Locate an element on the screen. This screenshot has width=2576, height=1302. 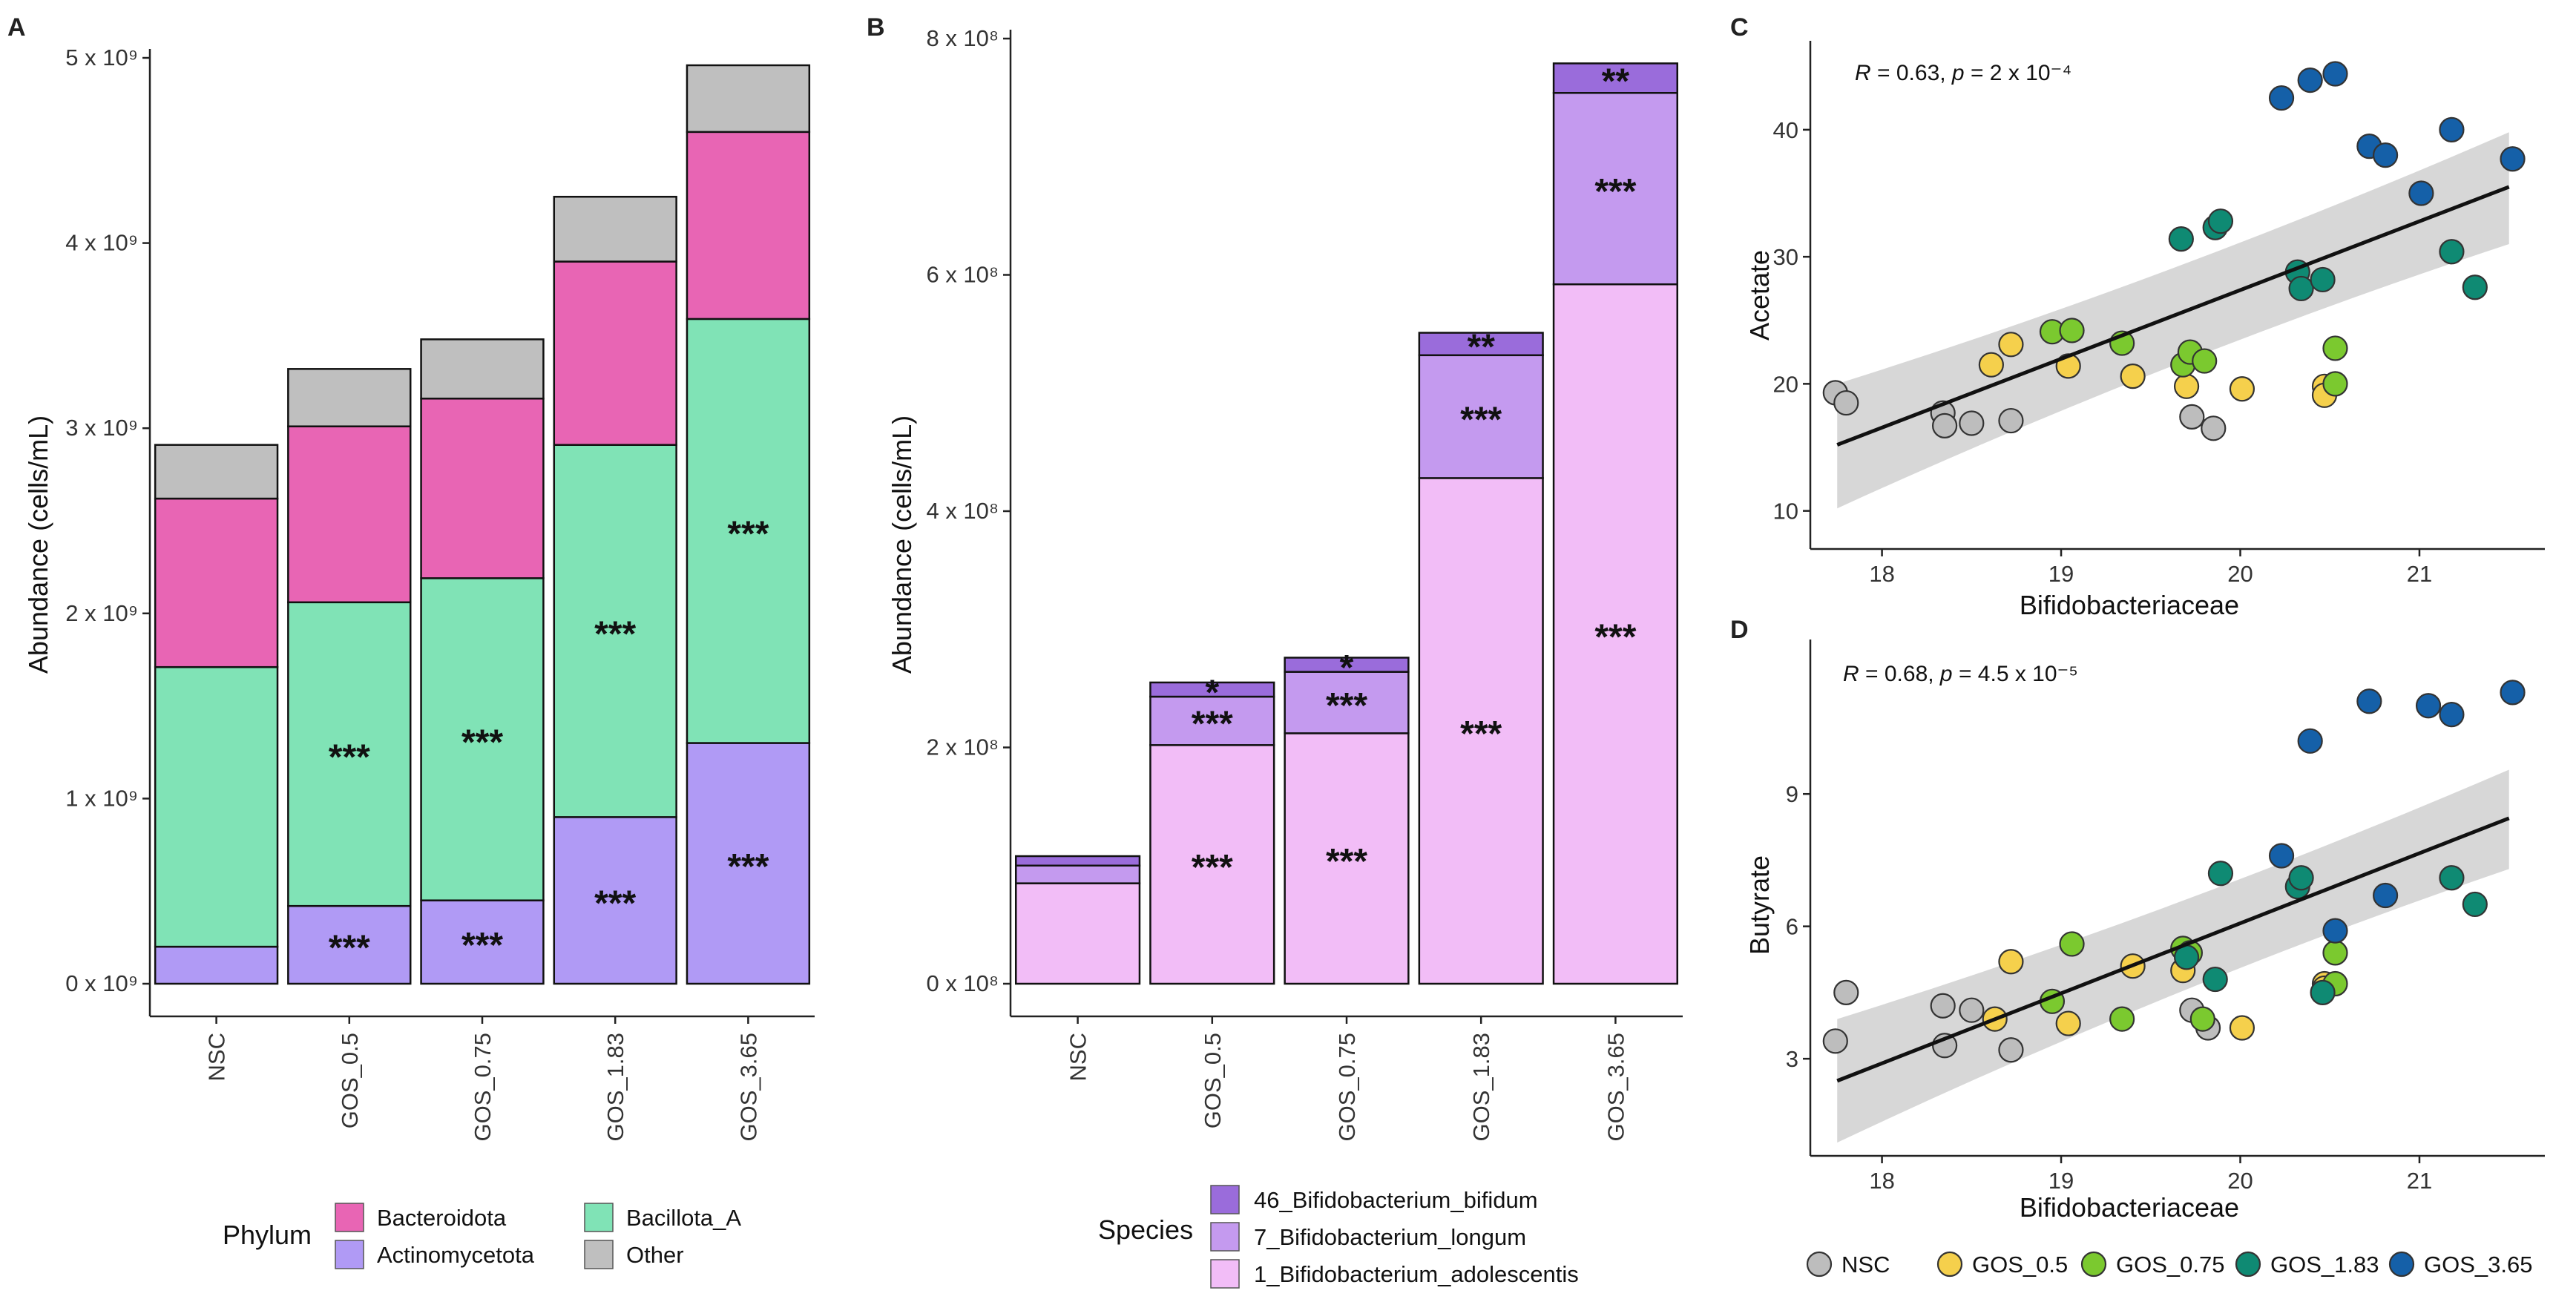
panel-d-correlation-annotation: R = 0.68, p = 4.5 x 10⁻⁵ is located at coordinates (1960, 674).